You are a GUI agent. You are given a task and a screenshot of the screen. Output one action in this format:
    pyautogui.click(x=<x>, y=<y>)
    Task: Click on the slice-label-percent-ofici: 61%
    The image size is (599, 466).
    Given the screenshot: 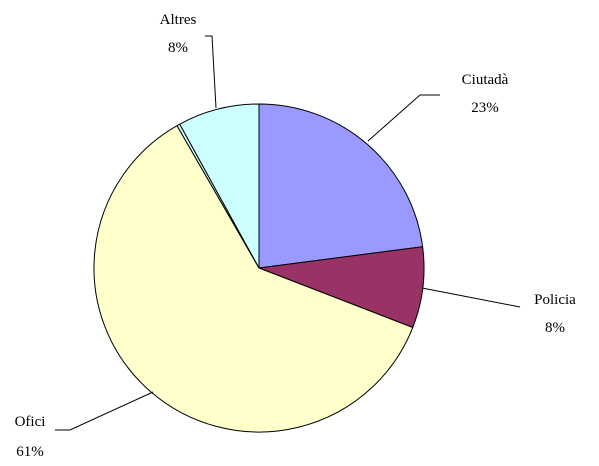 What is the action you would take?
    pyautogui.click(x=30, y=452)
    